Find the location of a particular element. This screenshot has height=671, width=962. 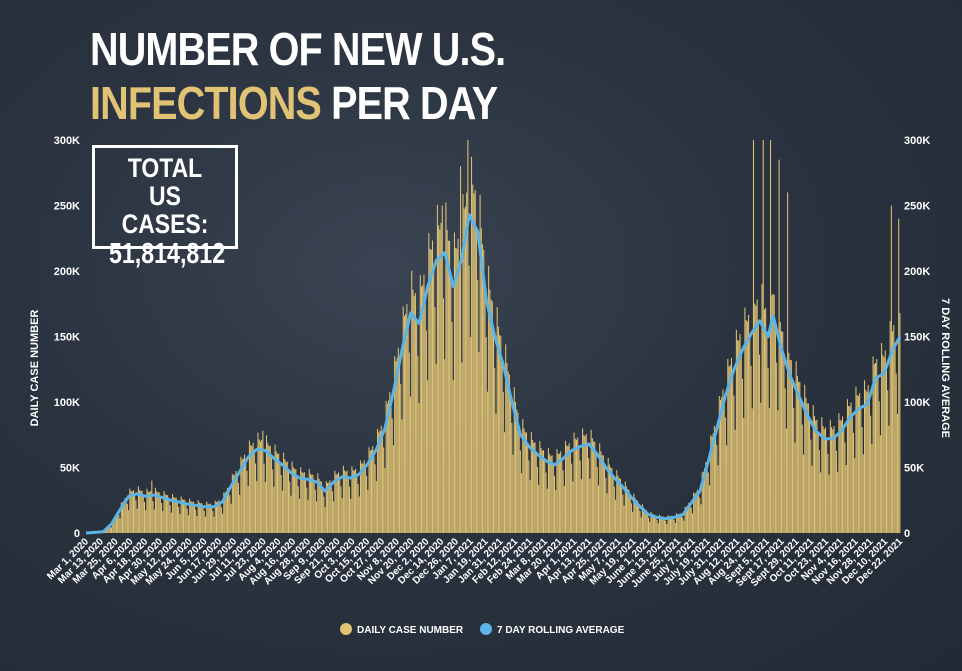

y-tick-label-right: 100K is located at coordinates (917, 403).